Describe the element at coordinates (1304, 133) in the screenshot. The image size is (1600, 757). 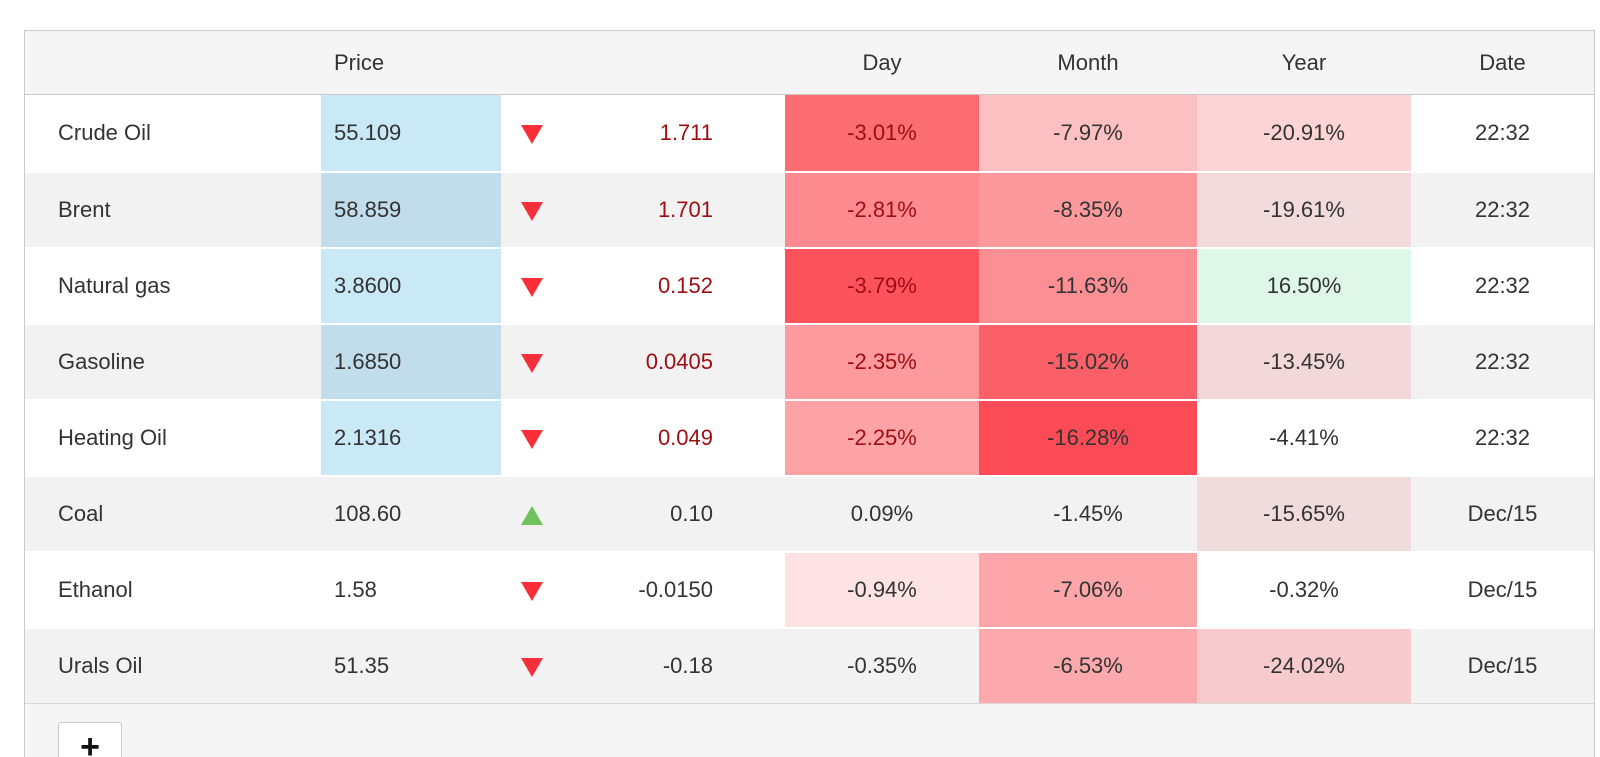
I see `year-change-cell: -20.91%` at that location.